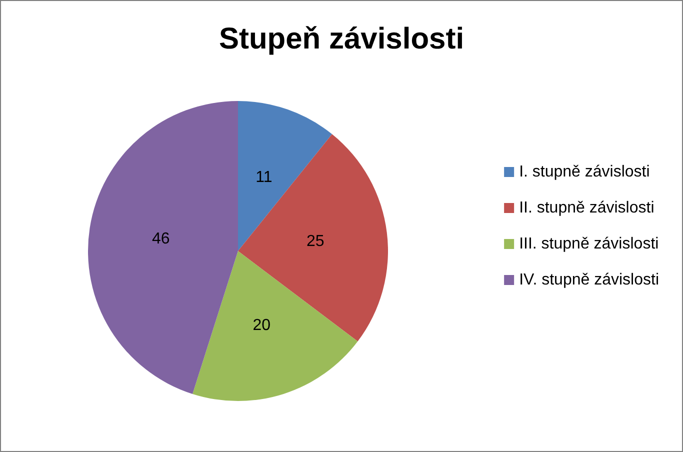 This screenshot has height=452, width=683. Describe the element at coordinates (341, 39) in the screenshot. I see `chart-title: Stupeň závislosti` at that location.